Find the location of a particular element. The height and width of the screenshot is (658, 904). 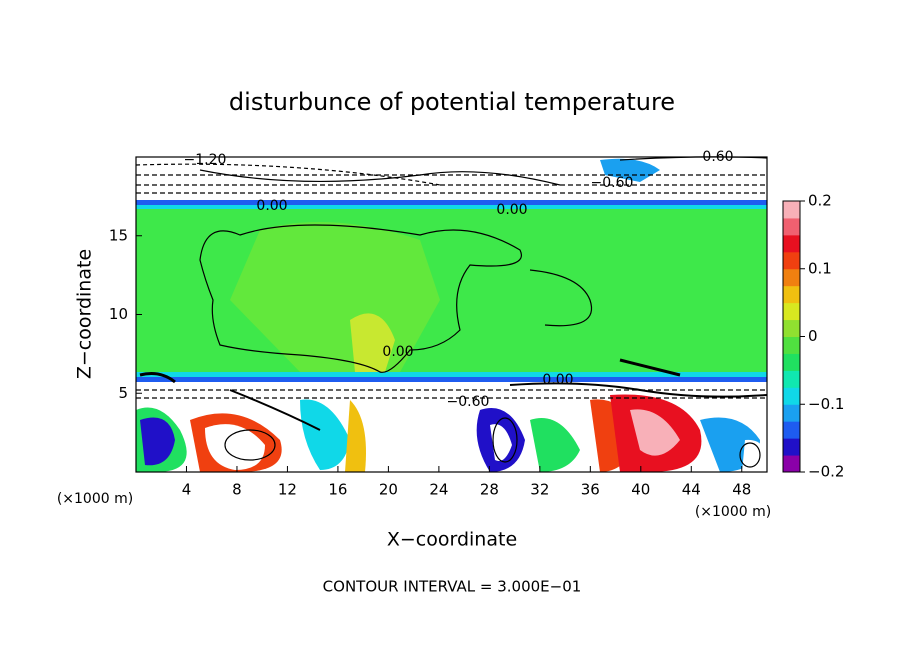

x-tick-label: 36 is located at coordinates (590, 490).